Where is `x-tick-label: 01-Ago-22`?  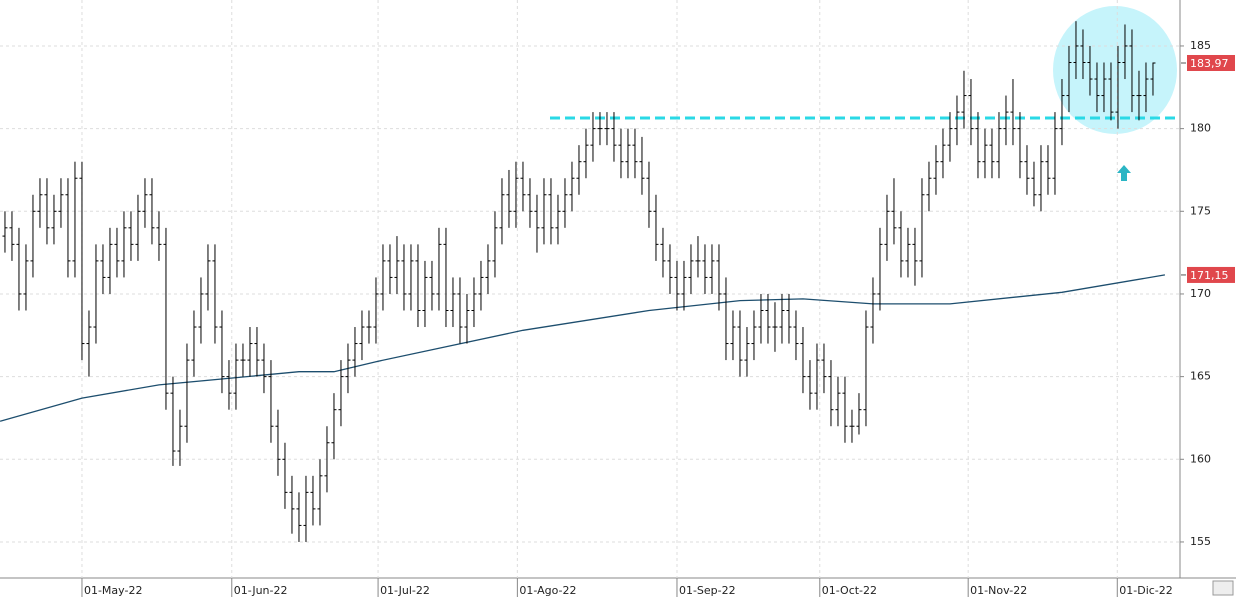 x-tick-label: 01-Ago-22 is located at coordinates (547, 590).